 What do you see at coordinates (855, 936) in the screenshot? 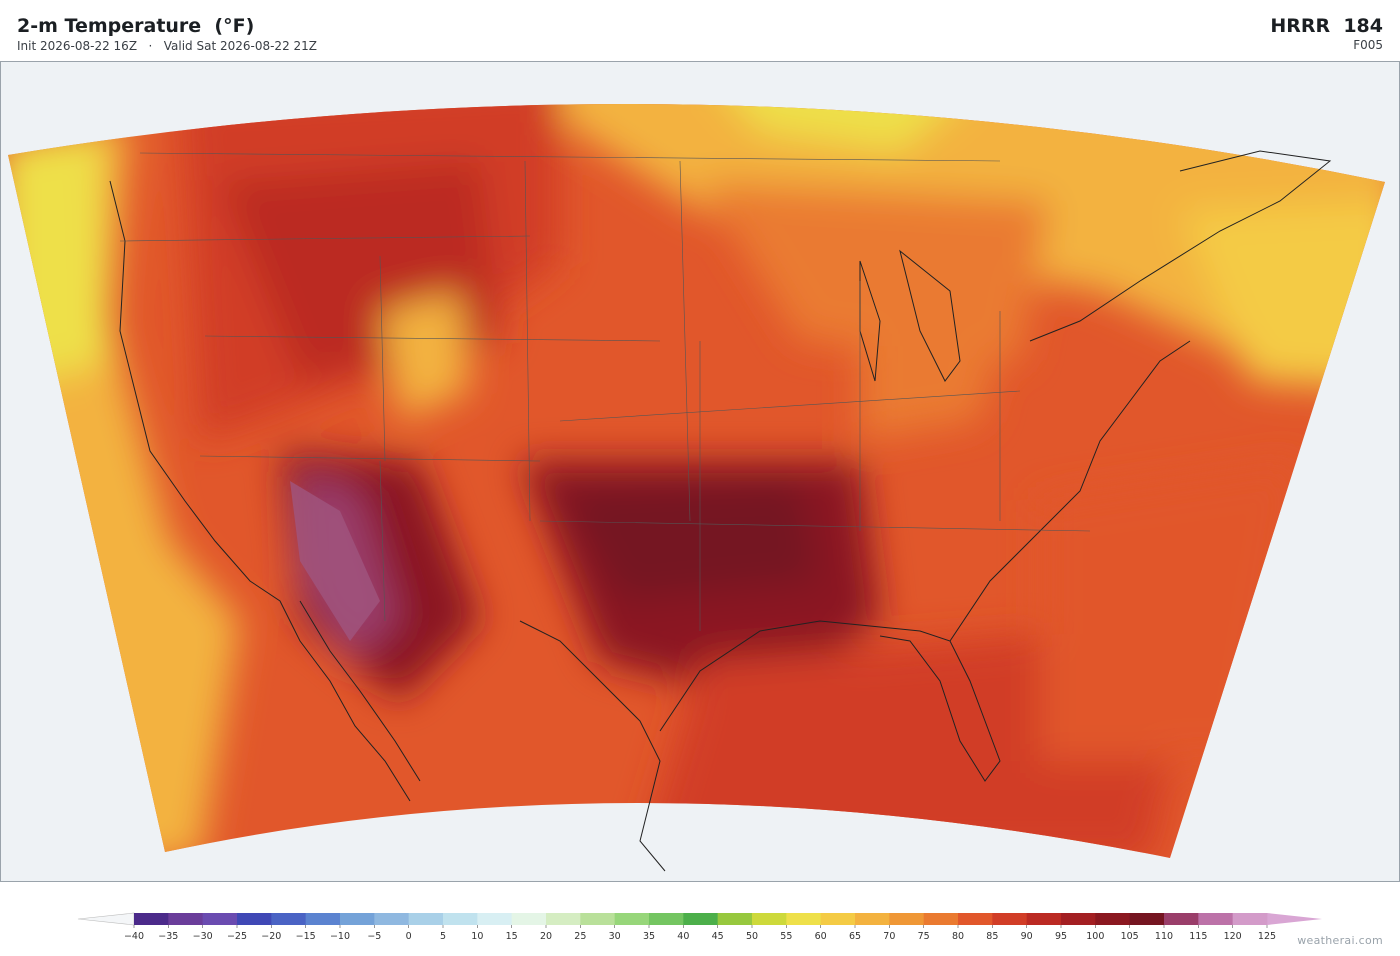
I see `colorbar-tick-label: 65` at bounding box center [855, 936].